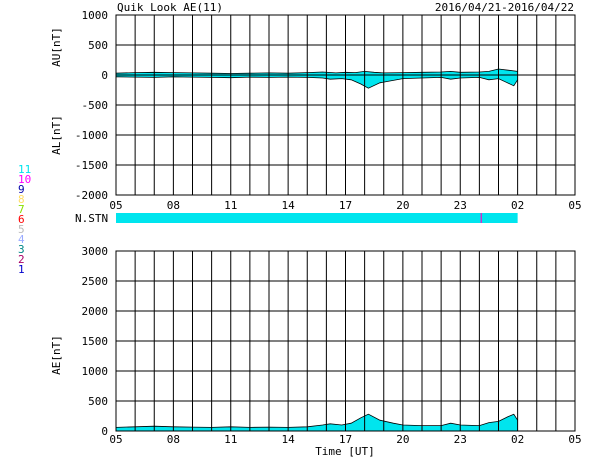 The image size is (590, 465). What do you see at coordinates (95, 311) in the screenshot?
I see `y-tick-label: 2000` at bounding box center [95, 311].